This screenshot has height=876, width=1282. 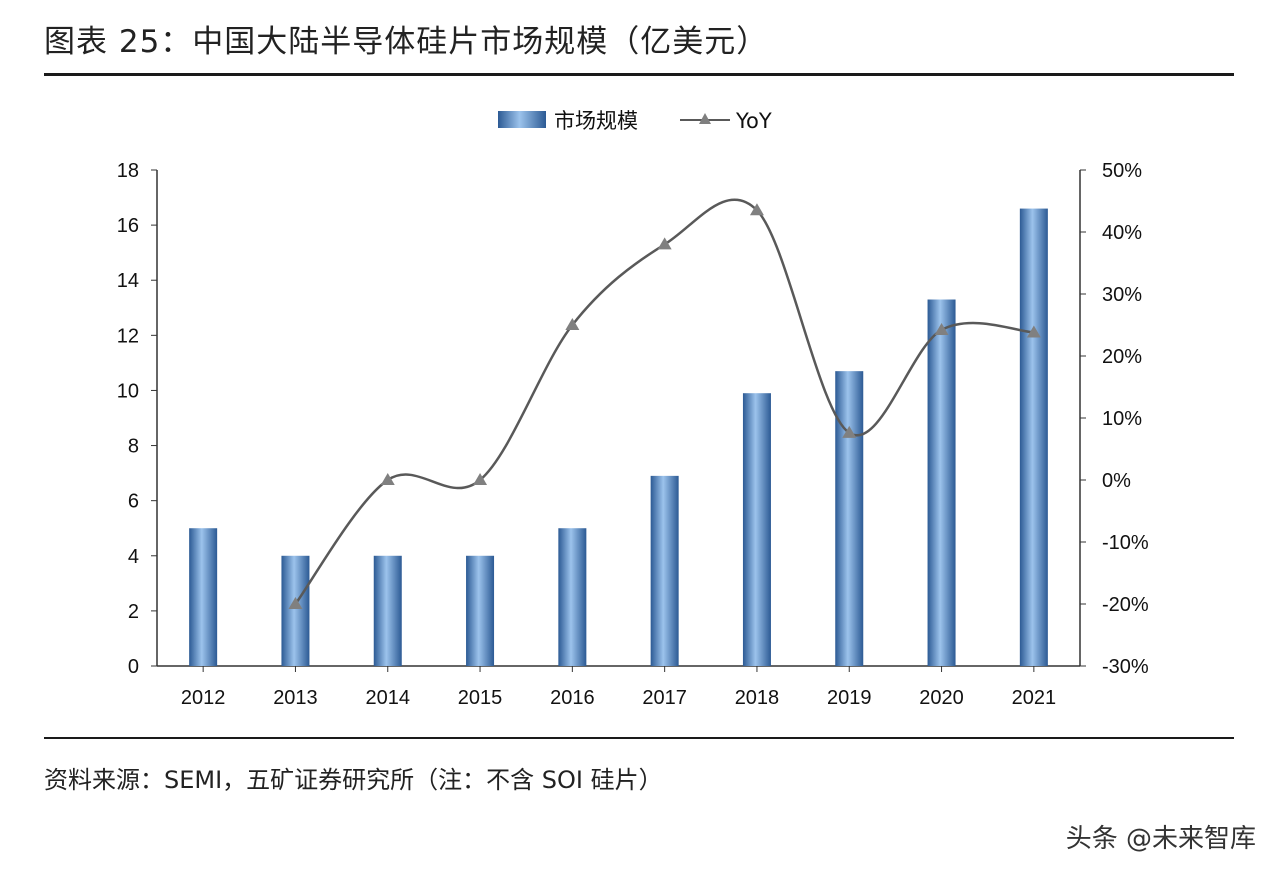 What do you see at coordinates (522, 119) in the screenshot?
I see `legend-bar-swatch` at bounding box center [522, 119].